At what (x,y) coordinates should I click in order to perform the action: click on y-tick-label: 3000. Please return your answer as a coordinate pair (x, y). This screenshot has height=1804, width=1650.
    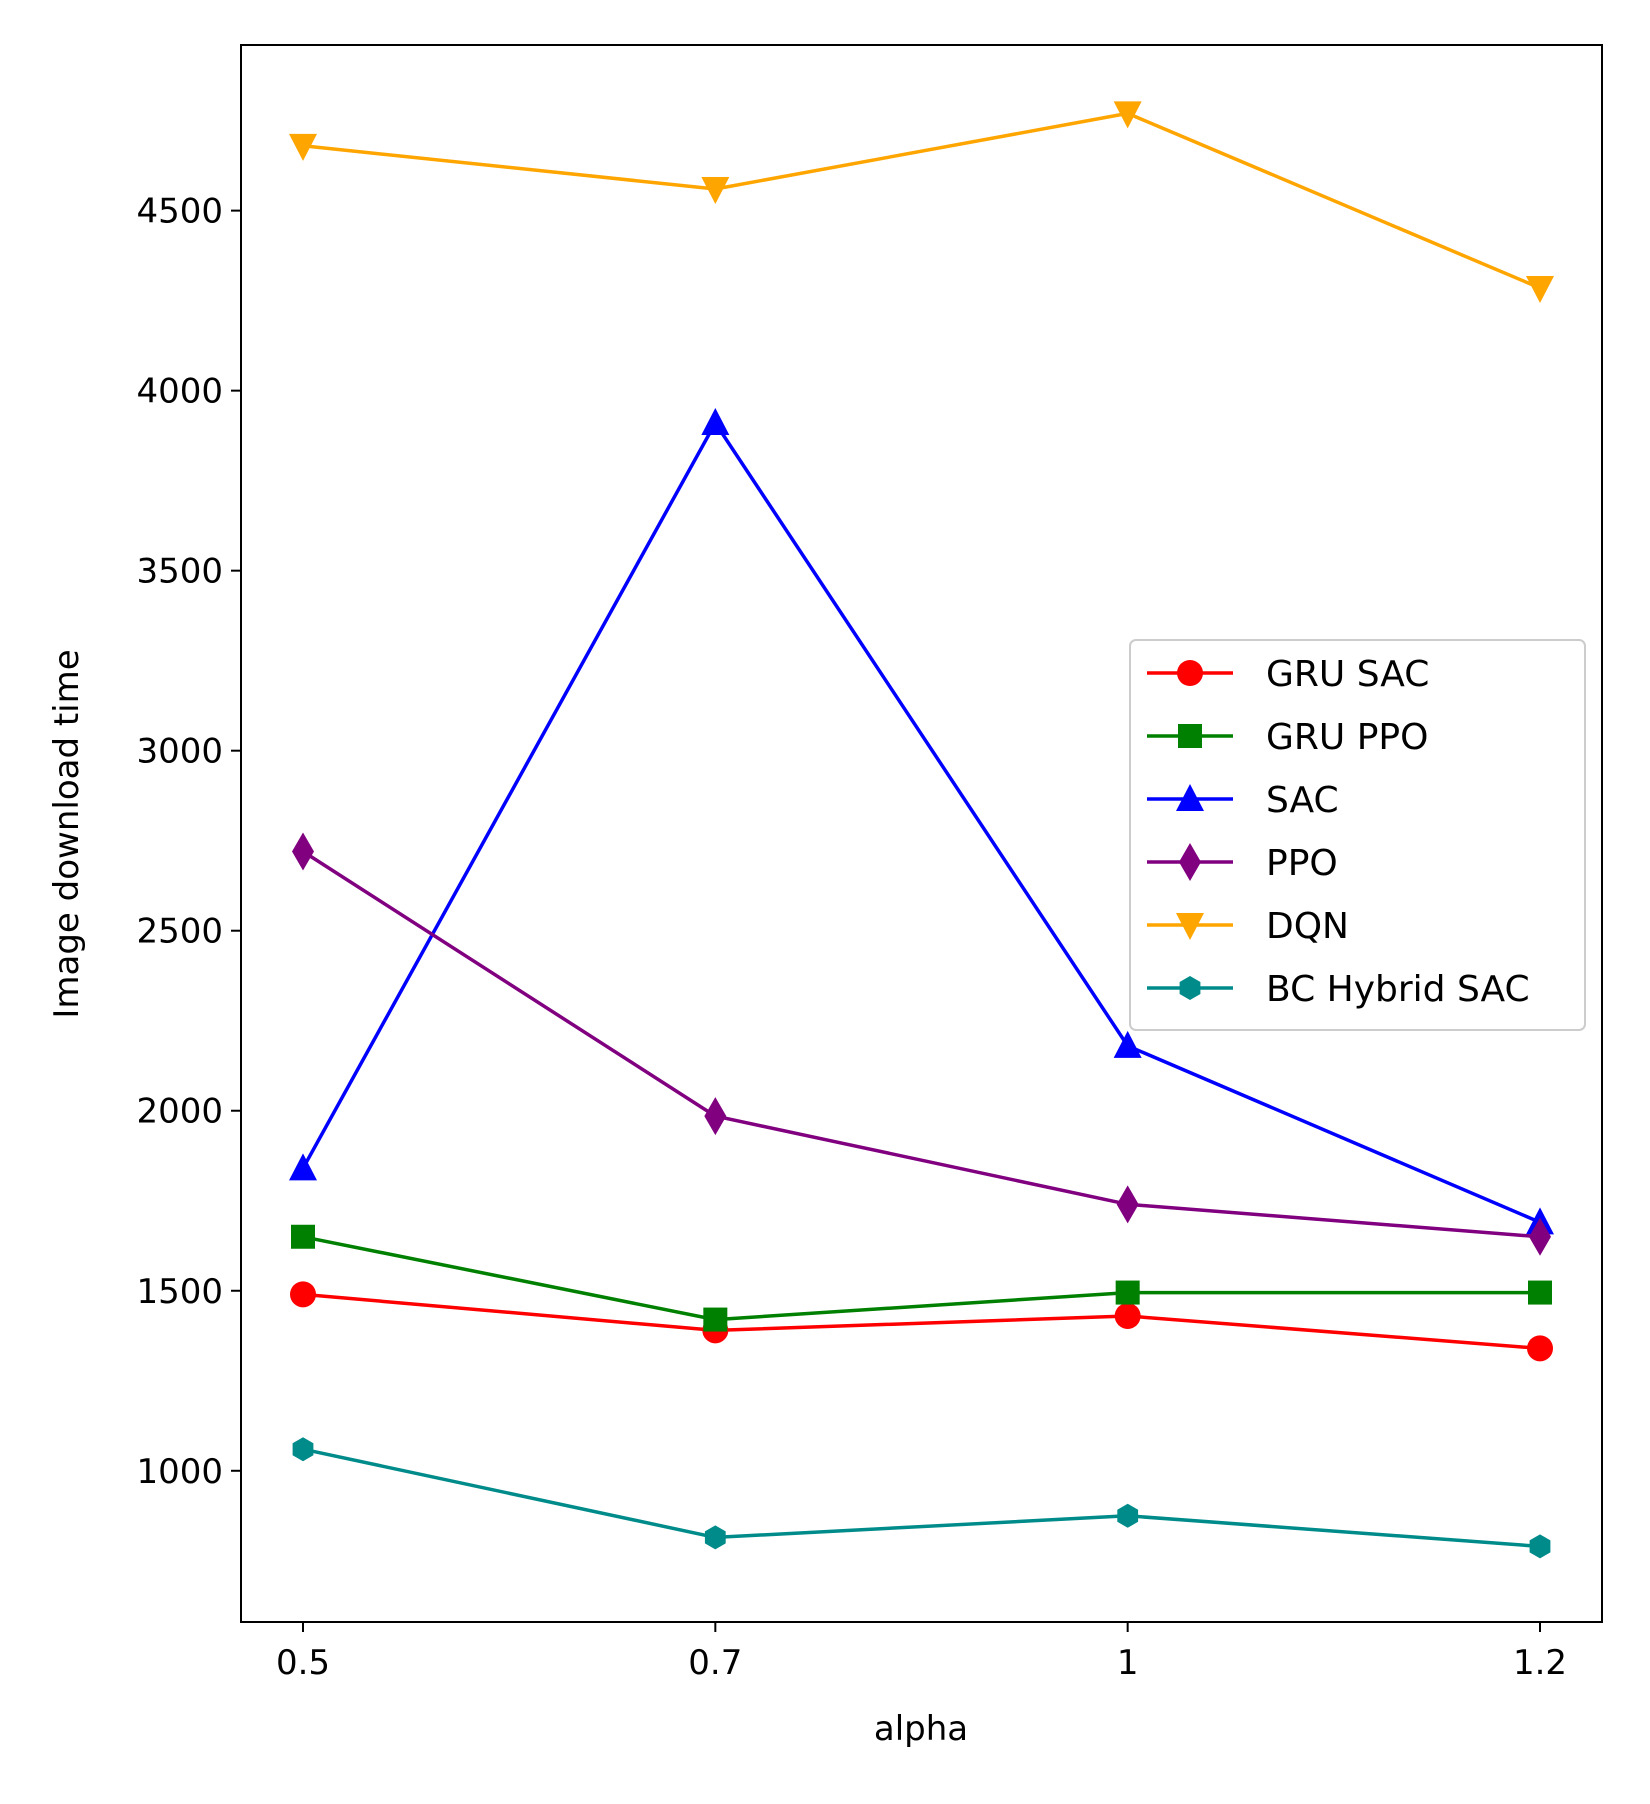
    Looking at the image, I should click on (179, 752).